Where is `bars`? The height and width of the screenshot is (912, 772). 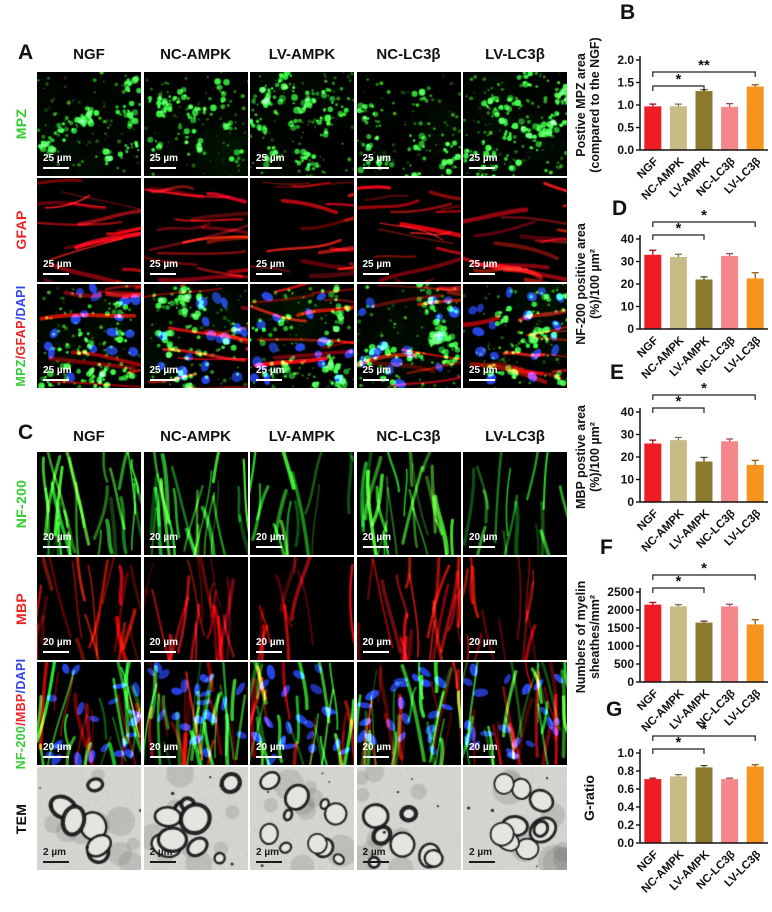 bars is located at coordinates (704, 641).